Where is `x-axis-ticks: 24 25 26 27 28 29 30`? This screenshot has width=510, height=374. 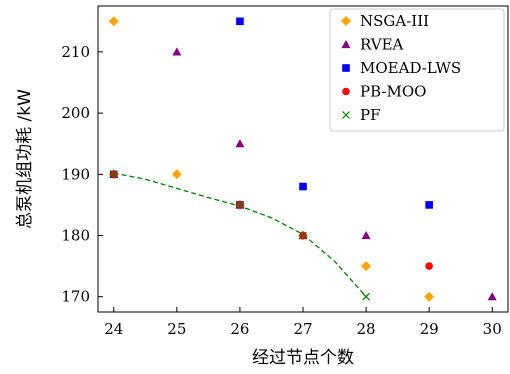 x-axis-ticks: 24 25 26 27 28 29 30 is located at coordinates (303, 322).